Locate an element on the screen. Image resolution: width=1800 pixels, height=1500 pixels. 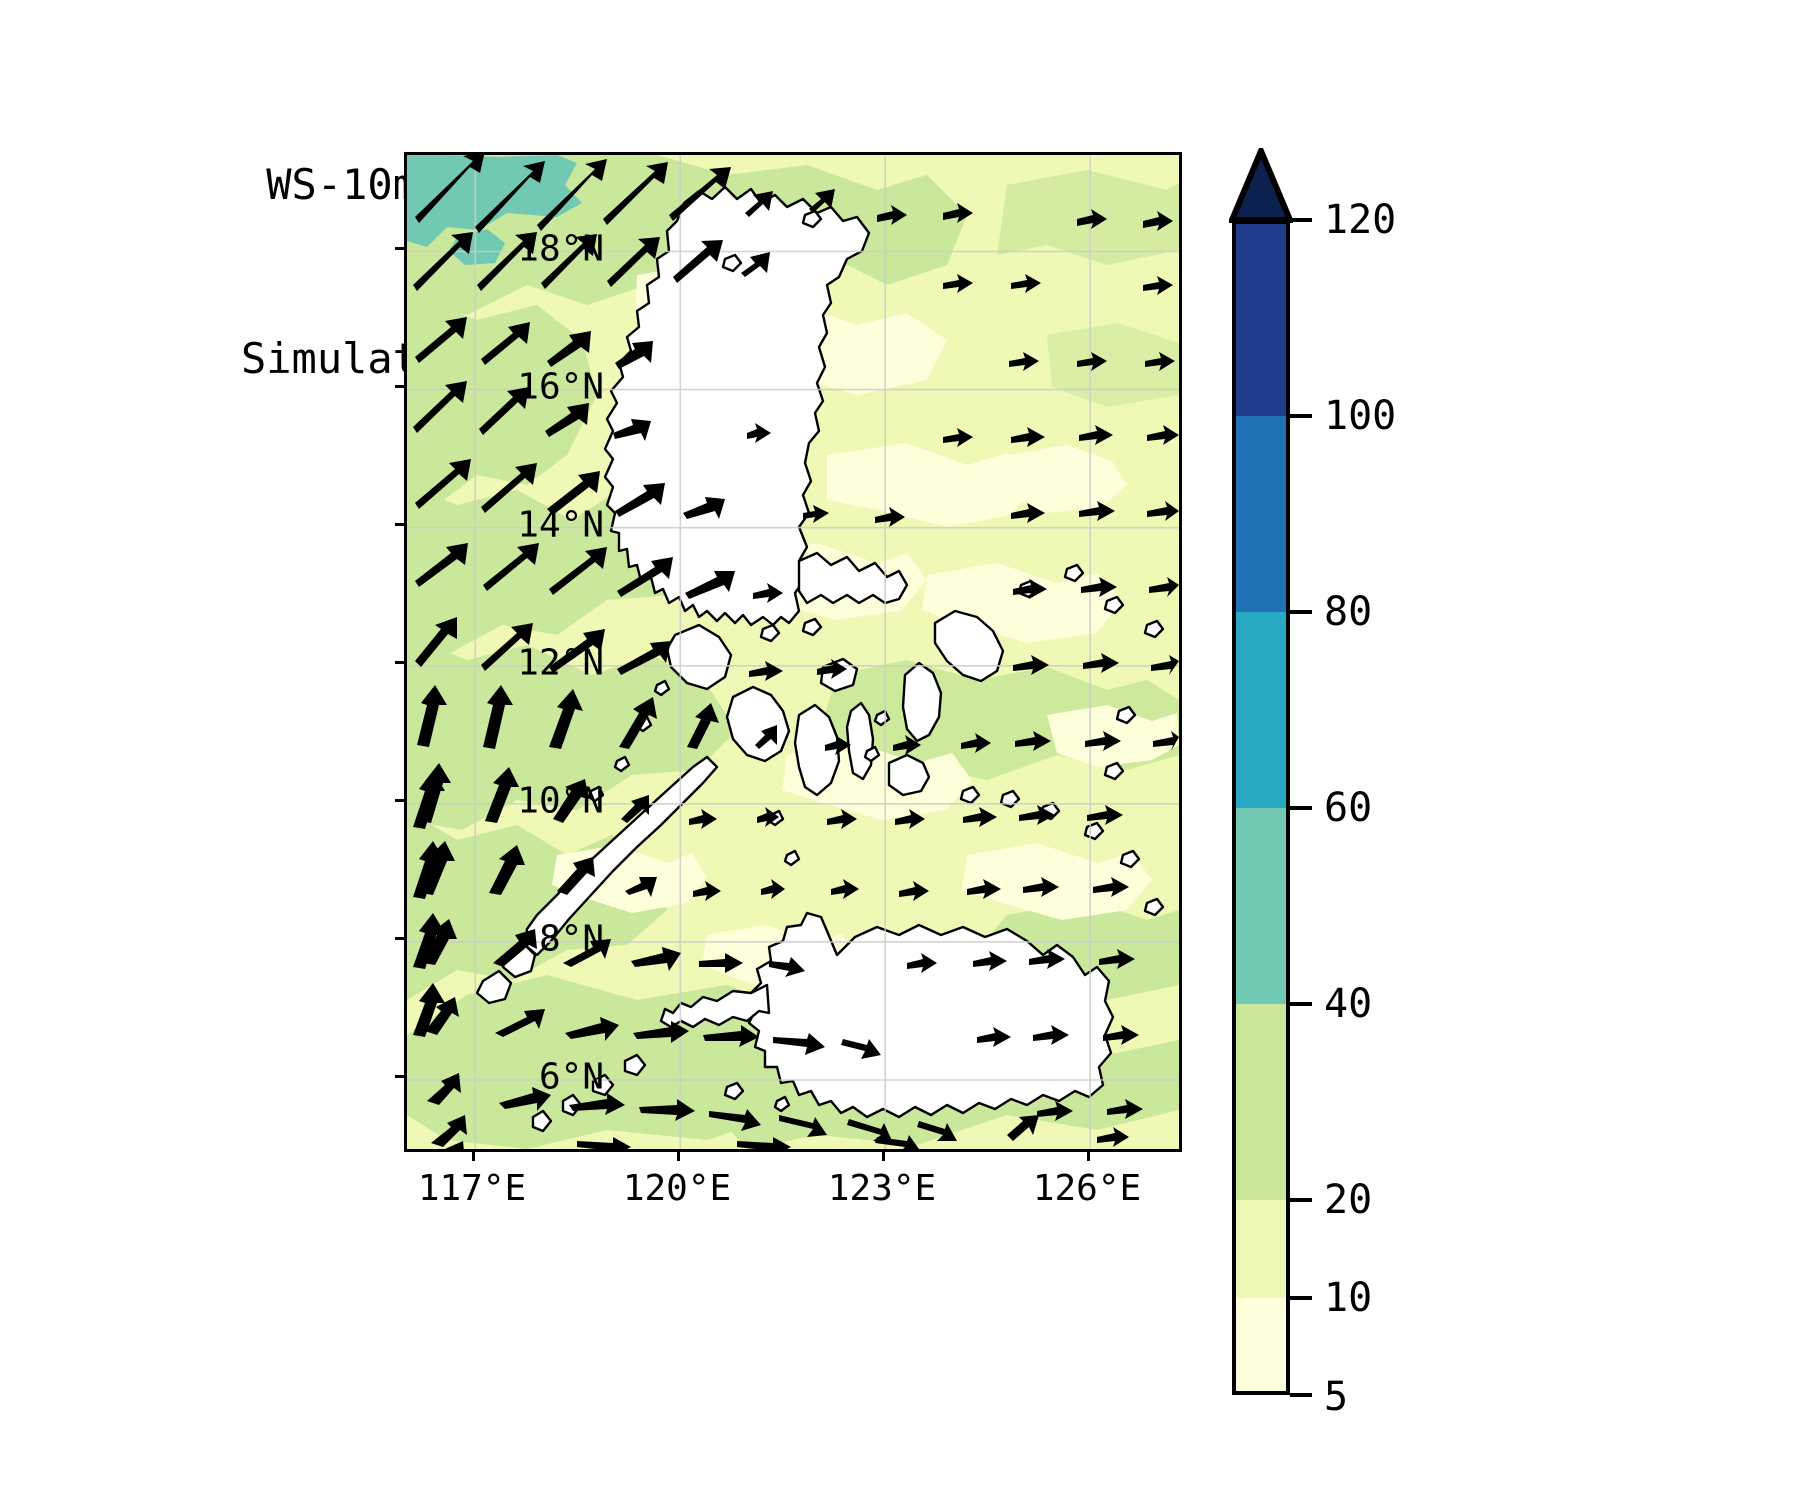
cbar-label-40: 40 is located at coordinates (1348, 1004).